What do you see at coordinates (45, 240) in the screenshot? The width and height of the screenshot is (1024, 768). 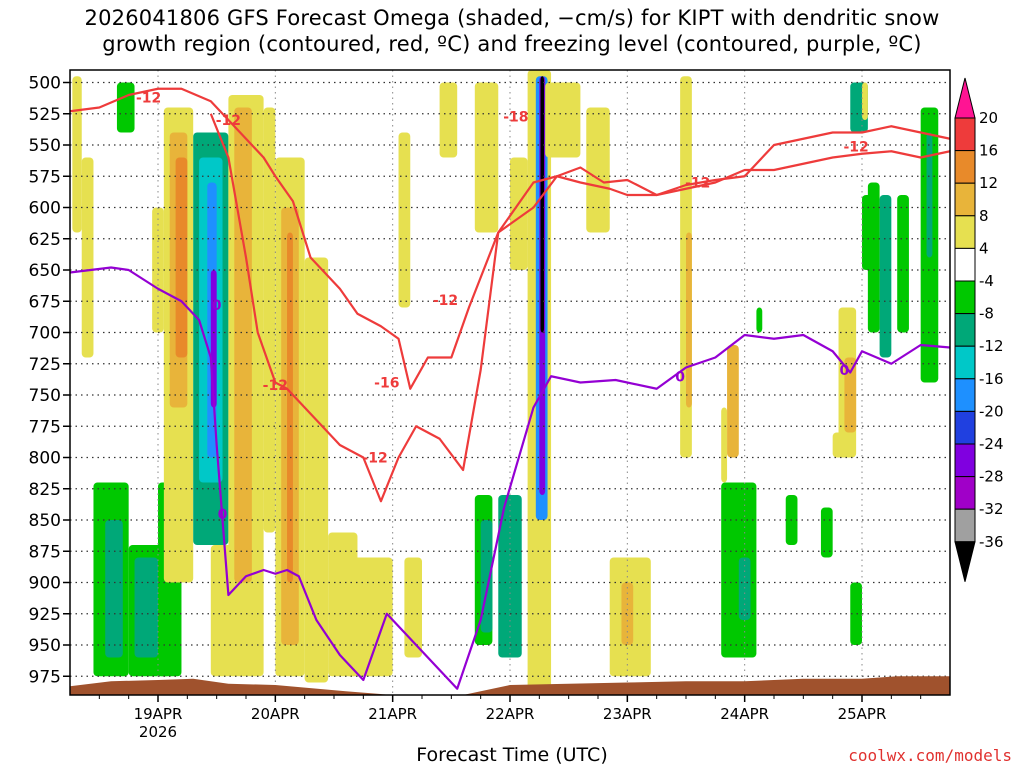 I see `y-tick-label: 625` at bounding box center [45, 240].